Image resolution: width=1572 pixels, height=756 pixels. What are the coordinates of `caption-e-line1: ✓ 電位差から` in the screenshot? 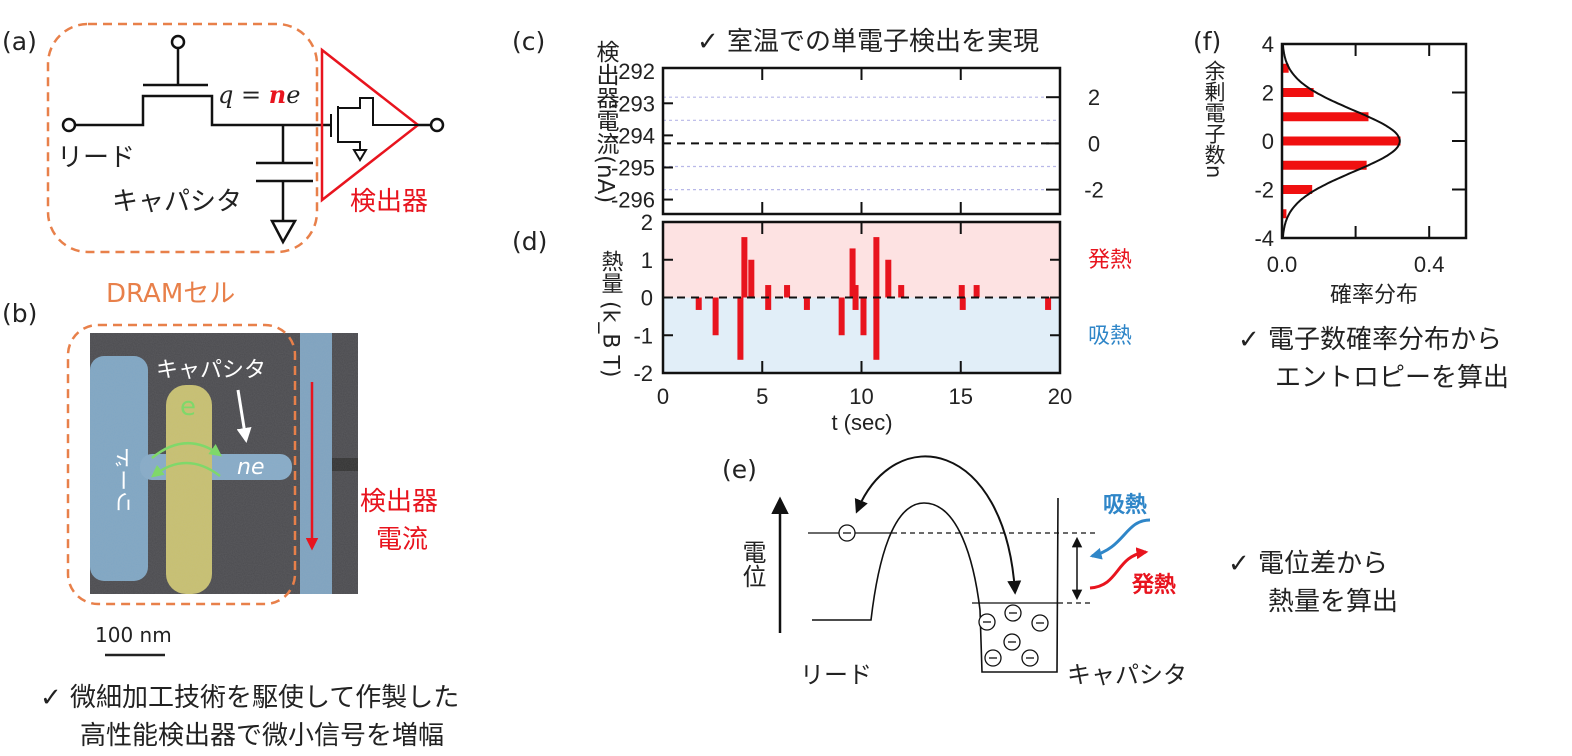 It's located at (1308, 564).